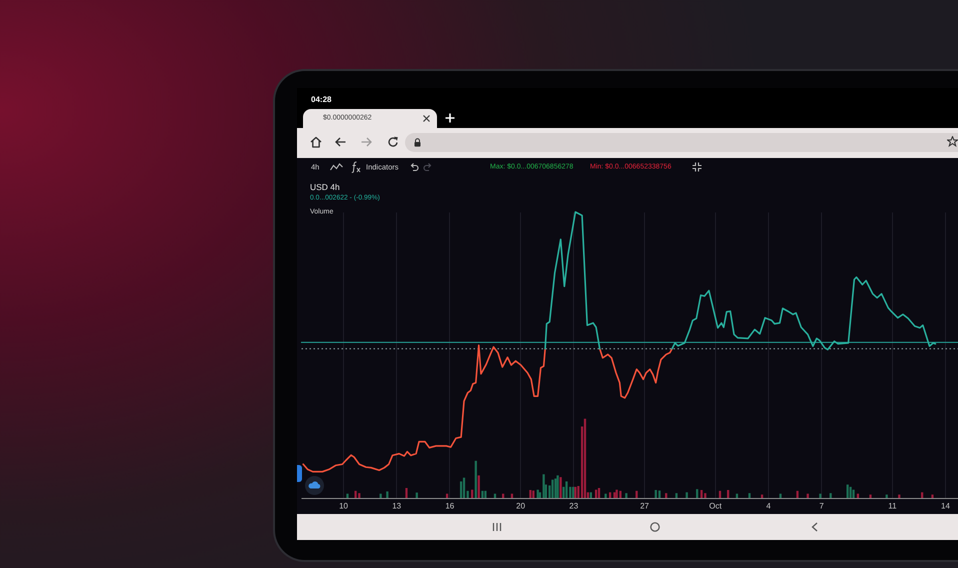  What do you see at coordinates (715, 506) in the screenshot?
I see `x-tick-label: Oct` at bounding box center [715, 506].